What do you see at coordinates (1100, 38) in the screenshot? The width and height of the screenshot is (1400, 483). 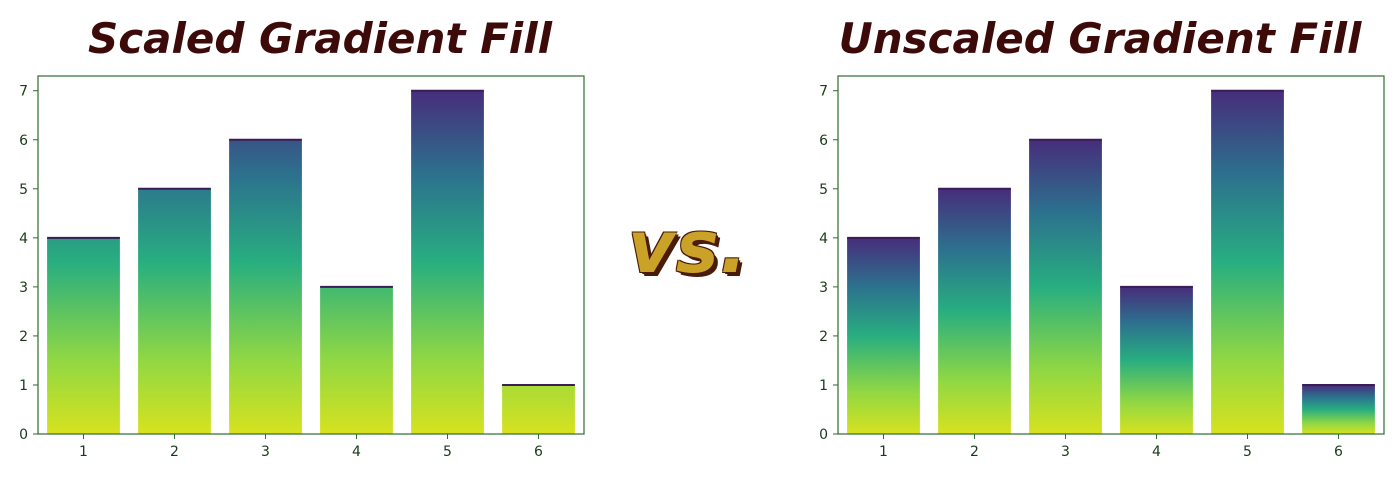 I see `chart-title-unscaled: Unscaled Gradient Fill` at bounding box center [1100, 38].